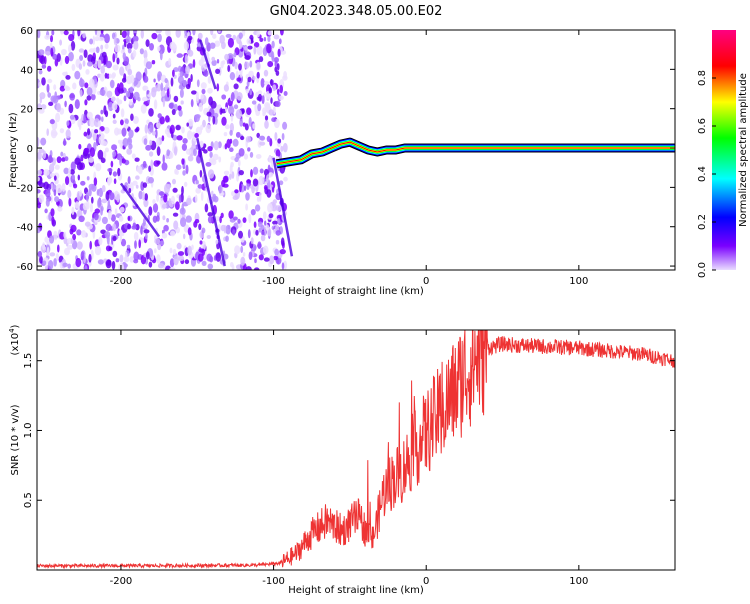 This screenshot has height=604, width=750. Describe the element at coordinates (702, 270) in the screenshot. I see `colorbar-tick-label: 0.0` at that location.